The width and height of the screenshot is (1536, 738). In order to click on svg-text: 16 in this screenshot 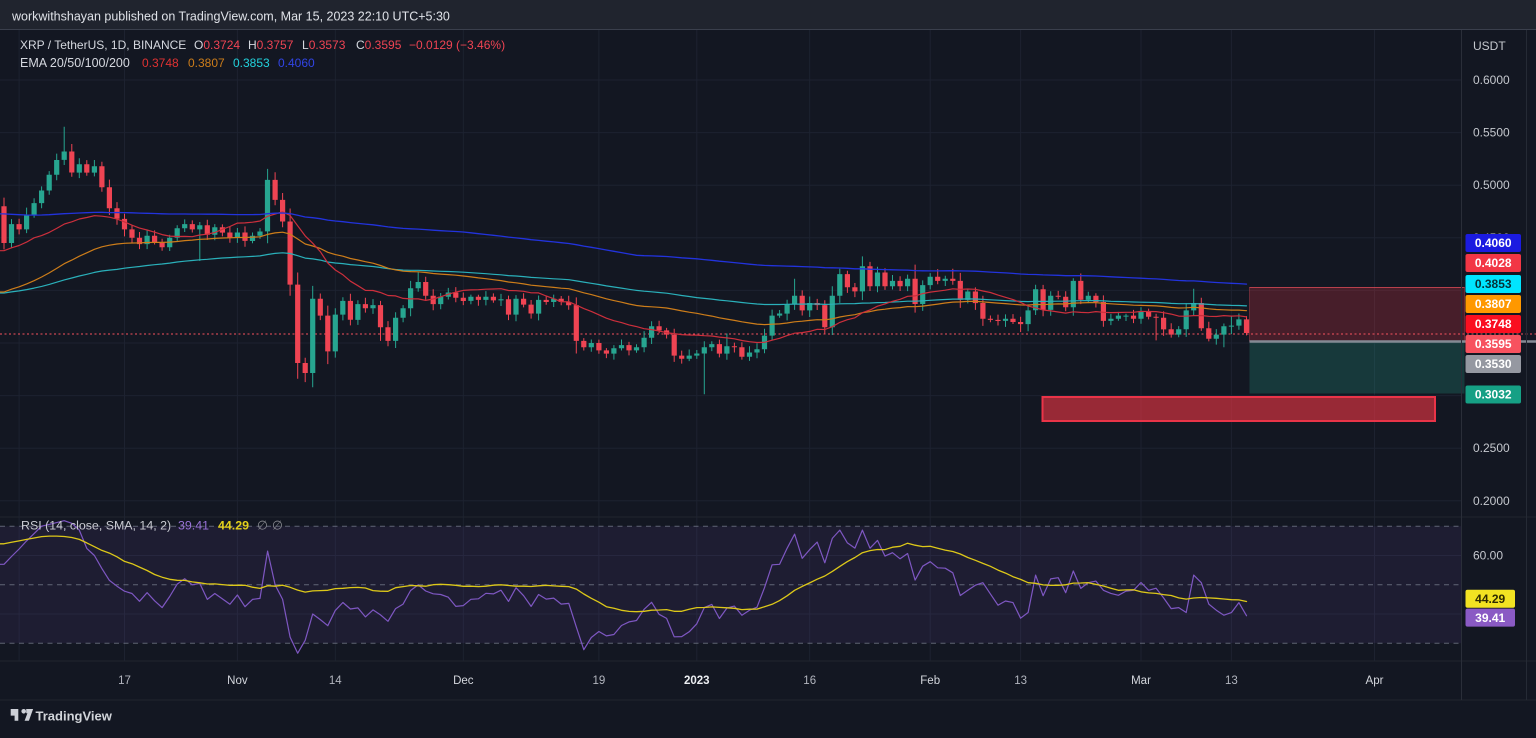, I will do `click(809, 681)`.